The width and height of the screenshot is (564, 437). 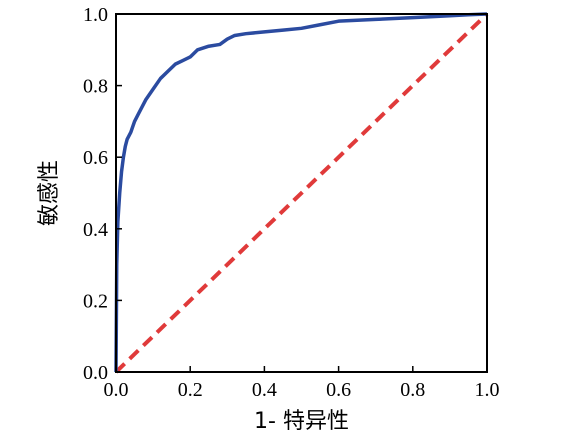 What do you see at coordinates (412, 390) in the screenshot?
I see `x-tick-label: 0.8` at bounding box center [412, 390].